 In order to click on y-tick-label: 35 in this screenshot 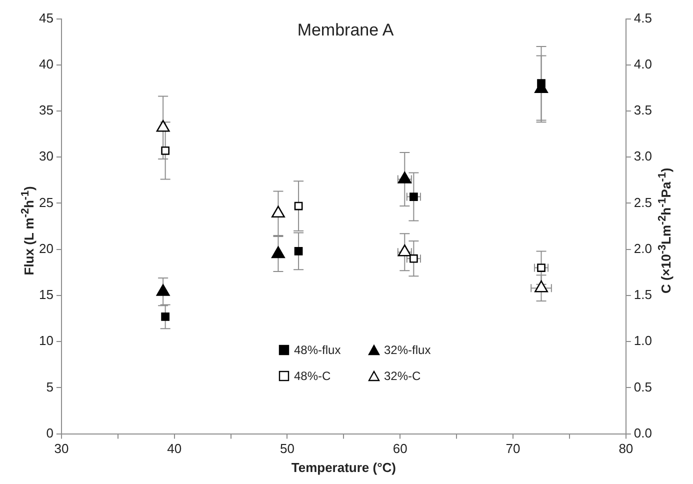, I will do `click(46, 110)`.